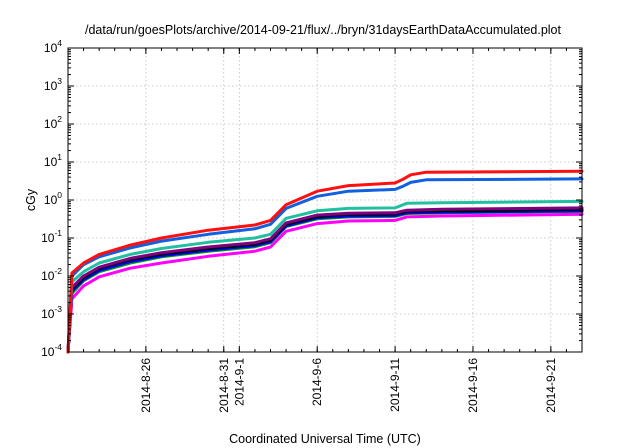 The width and height of the screenshot is (640, 448). I want to click on x-tick-label: 2014-9-21, so click(551, 385).